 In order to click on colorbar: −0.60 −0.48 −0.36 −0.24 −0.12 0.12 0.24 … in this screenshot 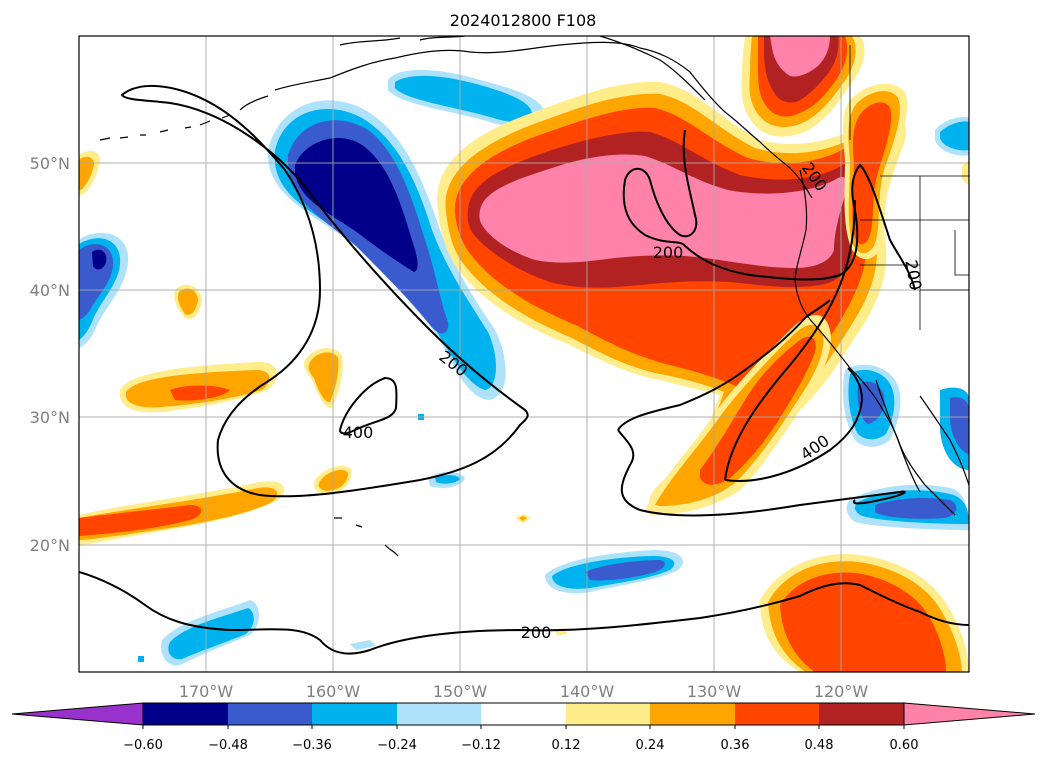, I will do `click(523, 727)`.